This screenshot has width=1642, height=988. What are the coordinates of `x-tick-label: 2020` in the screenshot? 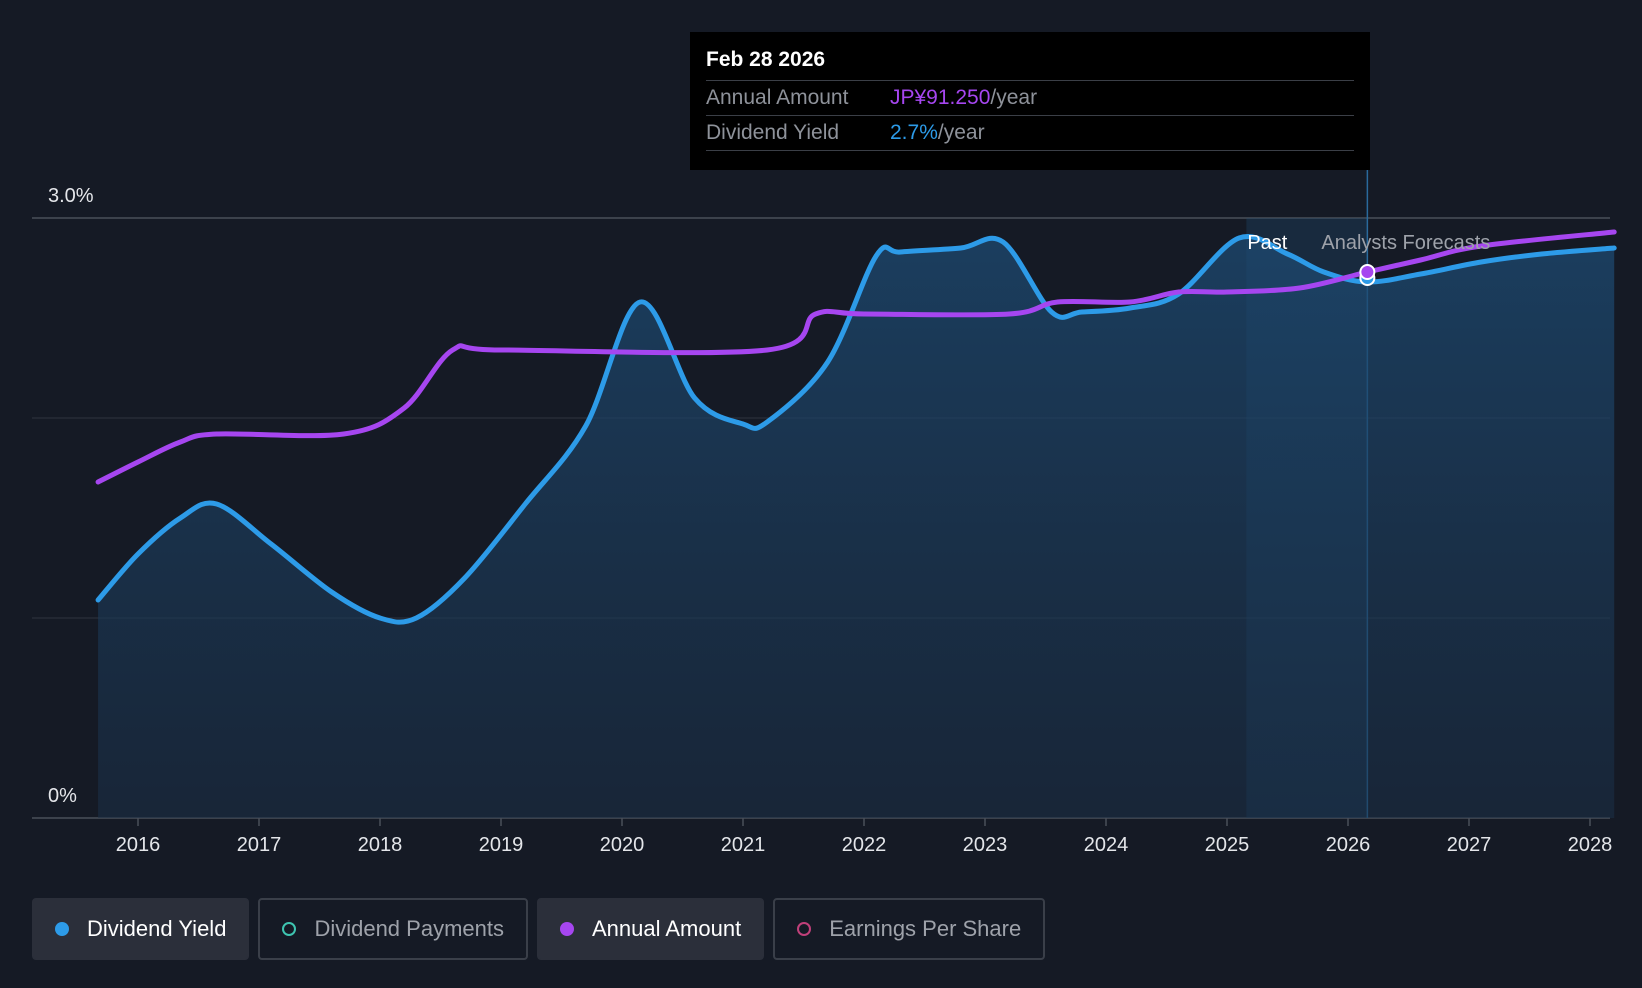 It's located at (622, 845).